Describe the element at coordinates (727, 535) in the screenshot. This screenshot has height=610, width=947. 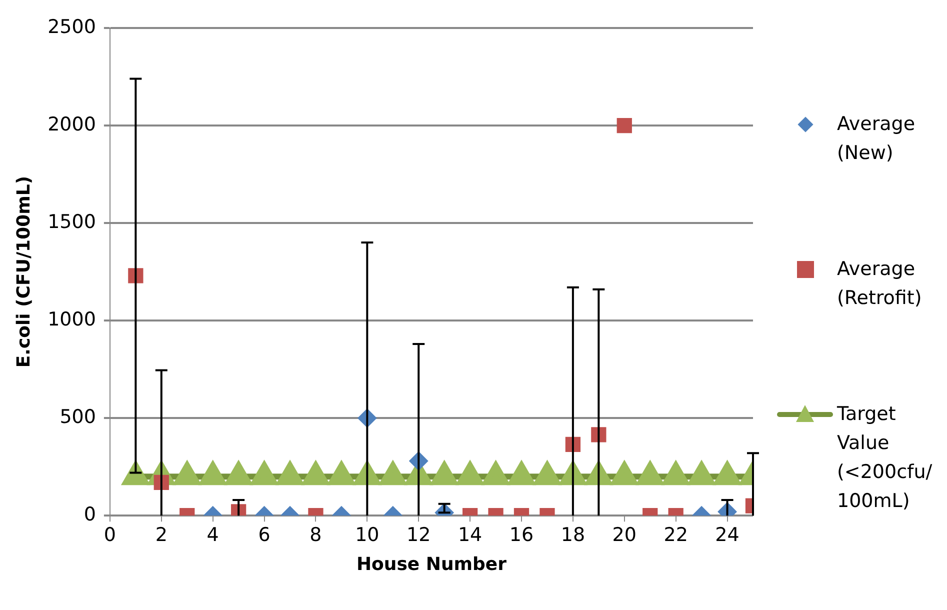
I see `x-tick-label: 24` at that location.